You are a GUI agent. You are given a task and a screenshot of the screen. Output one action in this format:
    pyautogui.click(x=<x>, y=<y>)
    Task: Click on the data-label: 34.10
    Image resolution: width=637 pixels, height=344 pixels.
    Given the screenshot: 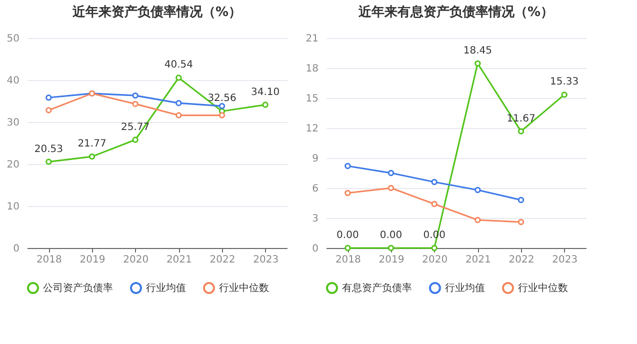 What is the action you would take?
    pyautogui.click(x=265, y=92)
    